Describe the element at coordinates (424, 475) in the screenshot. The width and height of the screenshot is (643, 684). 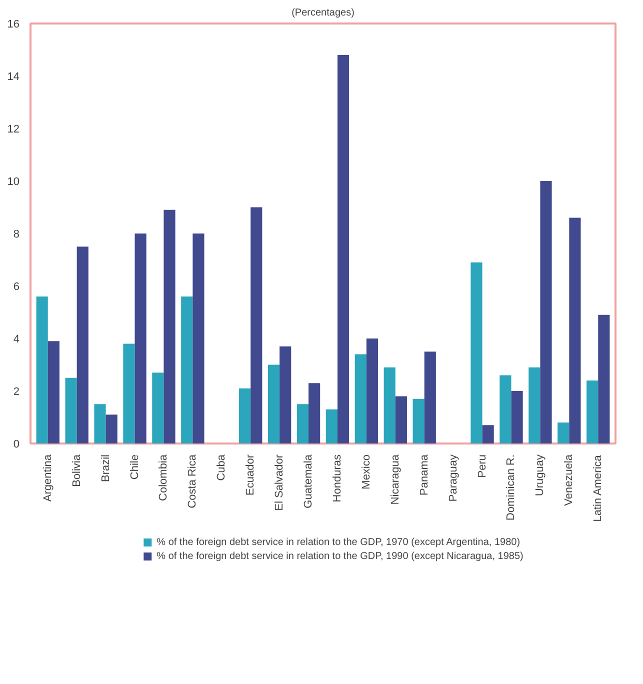
I see `x-tick-label: Panama` at that location.